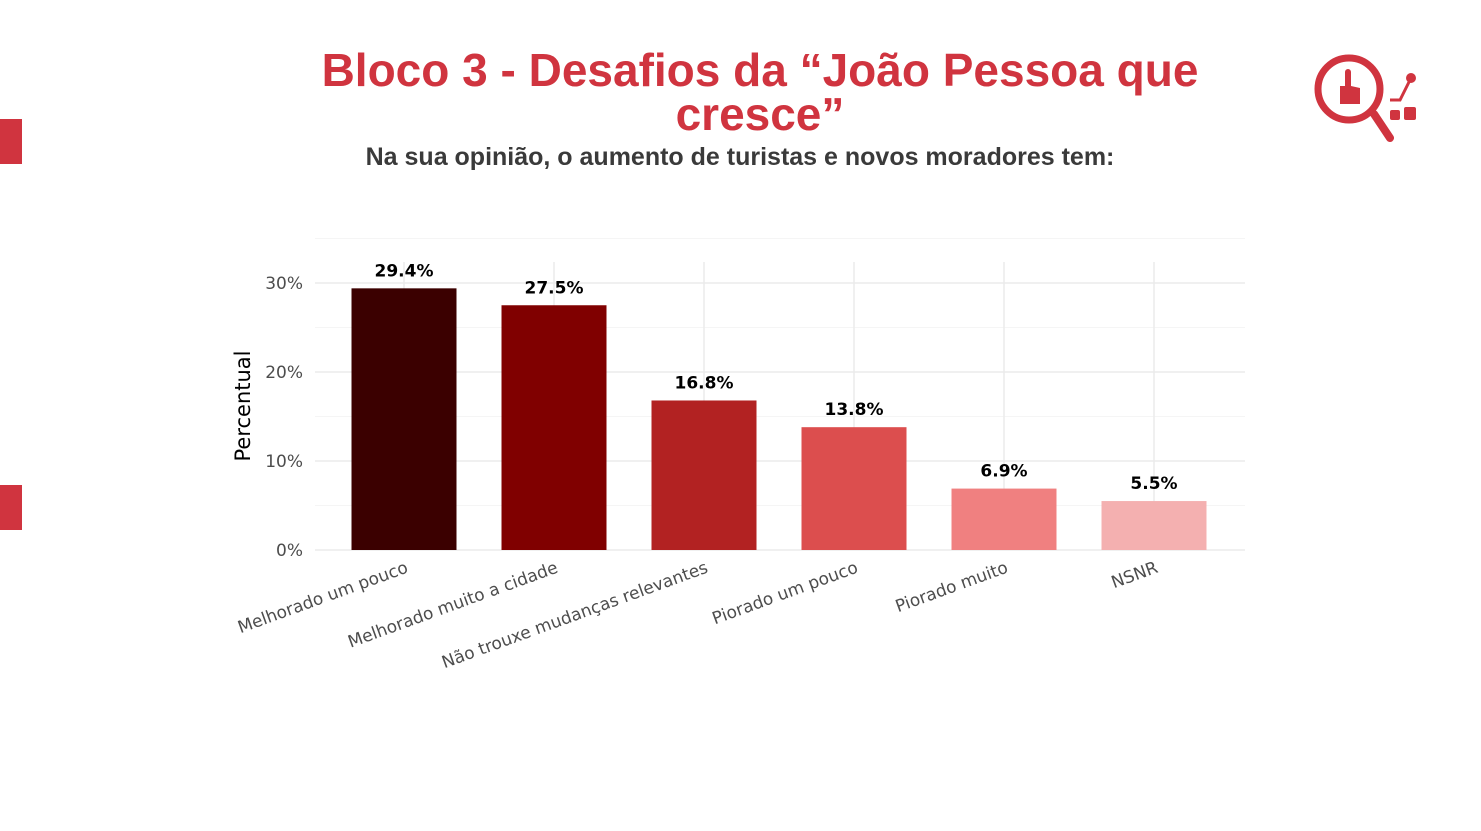 This screenshot has width=1481, height=831. I want to click on data-label: 6.9%, so click(1003, 472).